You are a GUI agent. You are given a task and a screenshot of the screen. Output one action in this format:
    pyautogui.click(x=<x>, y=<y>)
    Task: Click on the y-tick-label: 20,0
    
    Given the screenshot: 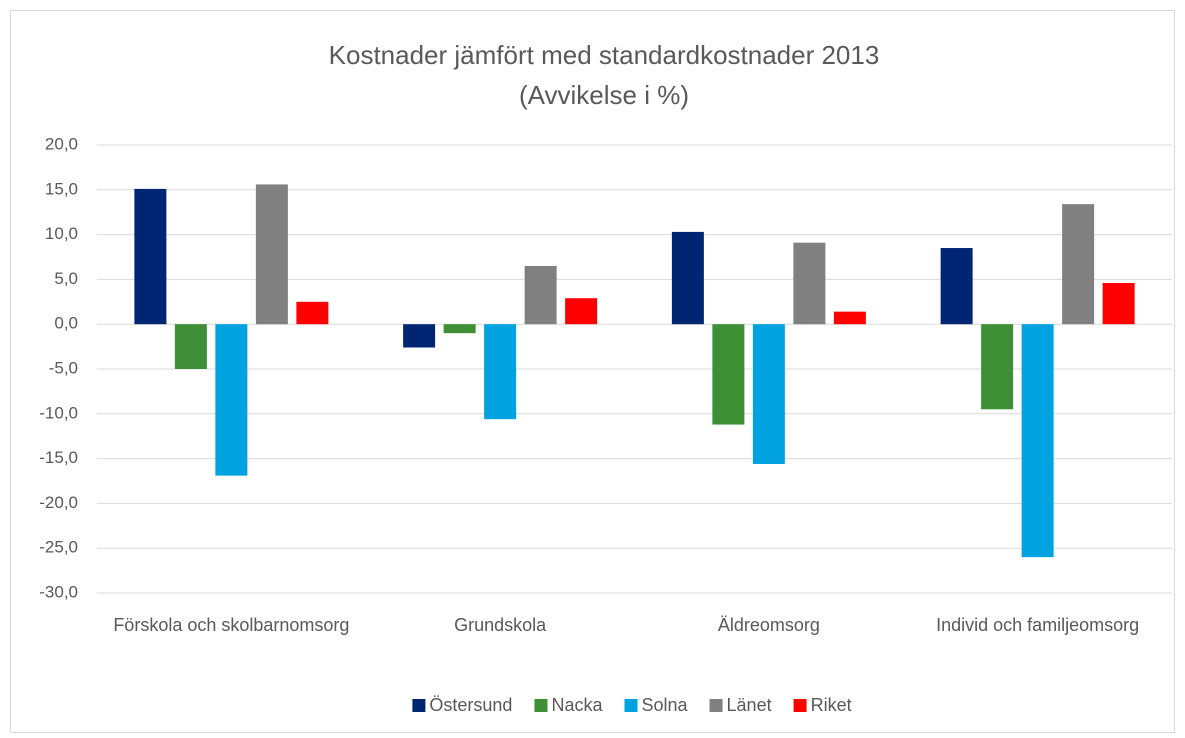 What is the action you would take?
    pyautogui.click(x=61, y=143)
    